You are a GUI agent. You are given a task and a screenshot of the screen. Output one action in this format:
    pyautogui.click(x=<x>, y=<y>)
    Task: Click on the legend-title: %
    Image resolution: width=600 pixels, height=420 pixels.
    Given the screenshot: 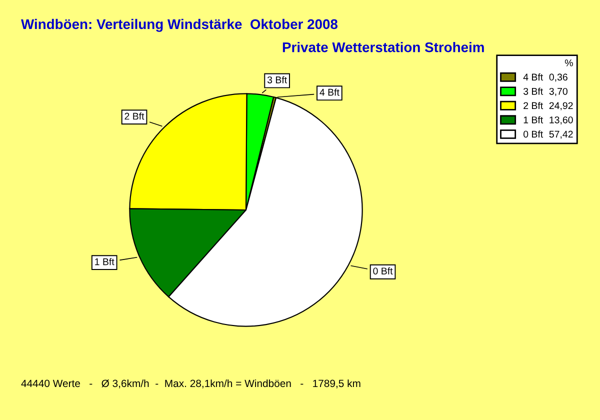 What is the action you would take?
    pyautogui.click(x=568, y=62)
    